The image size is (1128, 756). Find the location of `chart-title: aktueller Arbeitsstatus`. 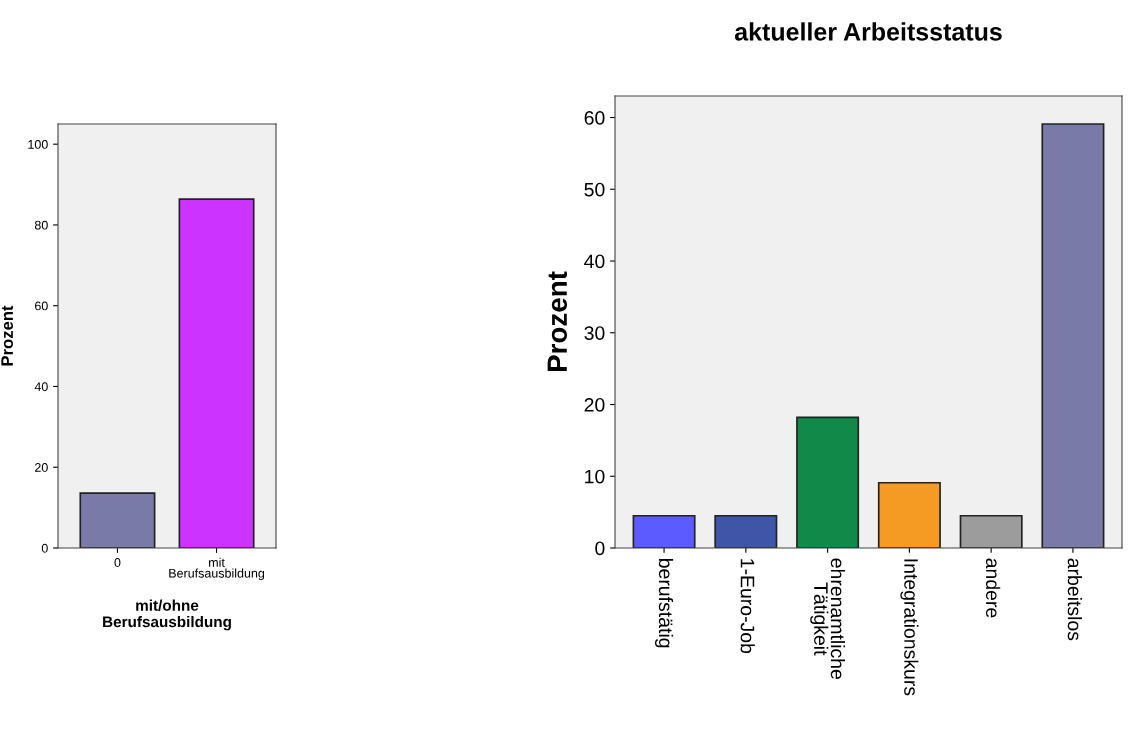

chart-title: aktueller Arbeitsstatus is located at coordinates (868, 31).